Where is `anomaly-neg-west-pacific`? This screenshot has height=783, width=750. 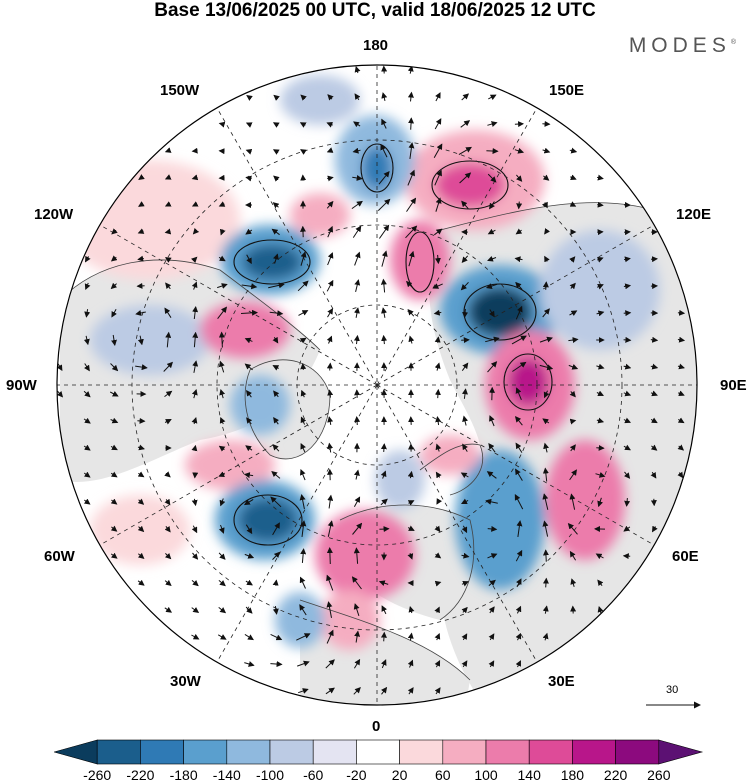 anomaly-neg-west-pacific is located at coordinates (600, 290).